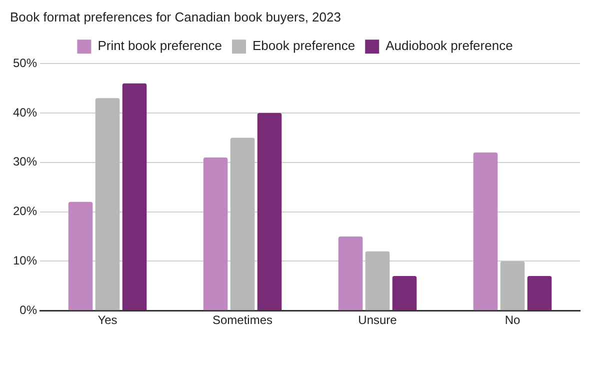 This screenshot has height=371, width=600. I want to click on legend-label: Print book preference, so click(160, 46).